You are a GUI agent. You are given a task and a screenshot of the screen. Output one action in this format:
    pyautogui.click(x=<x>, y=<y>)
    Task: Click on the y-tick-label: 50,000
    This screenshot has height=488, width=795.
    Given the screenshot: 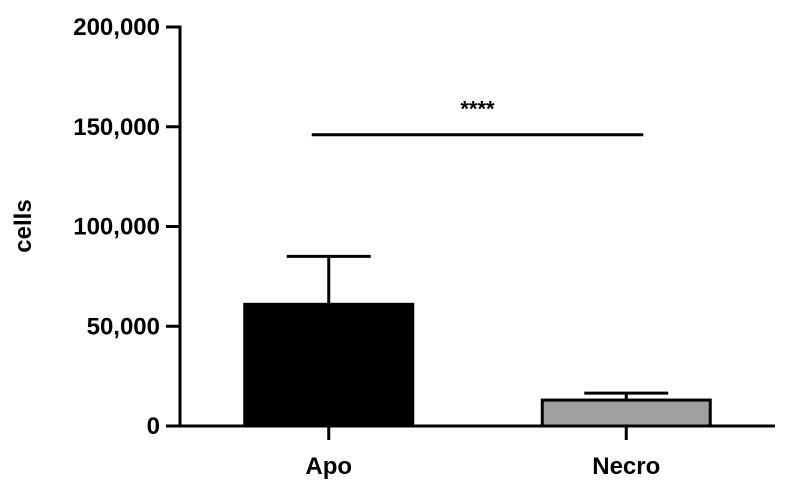 What is the action you would take?
    pyautogui.click(x=123, y=326)
    